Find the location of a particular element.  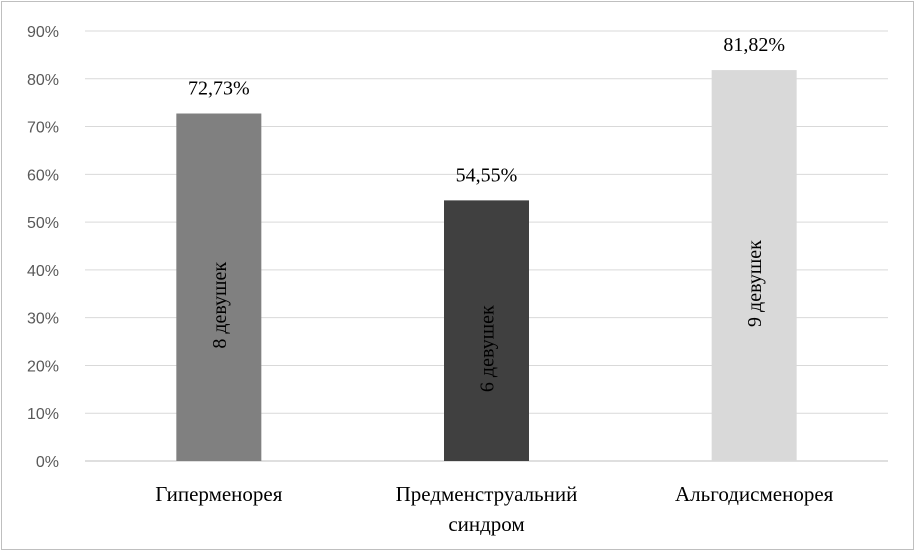

y-tick-label: 70% is located at coordinates (43, 128).